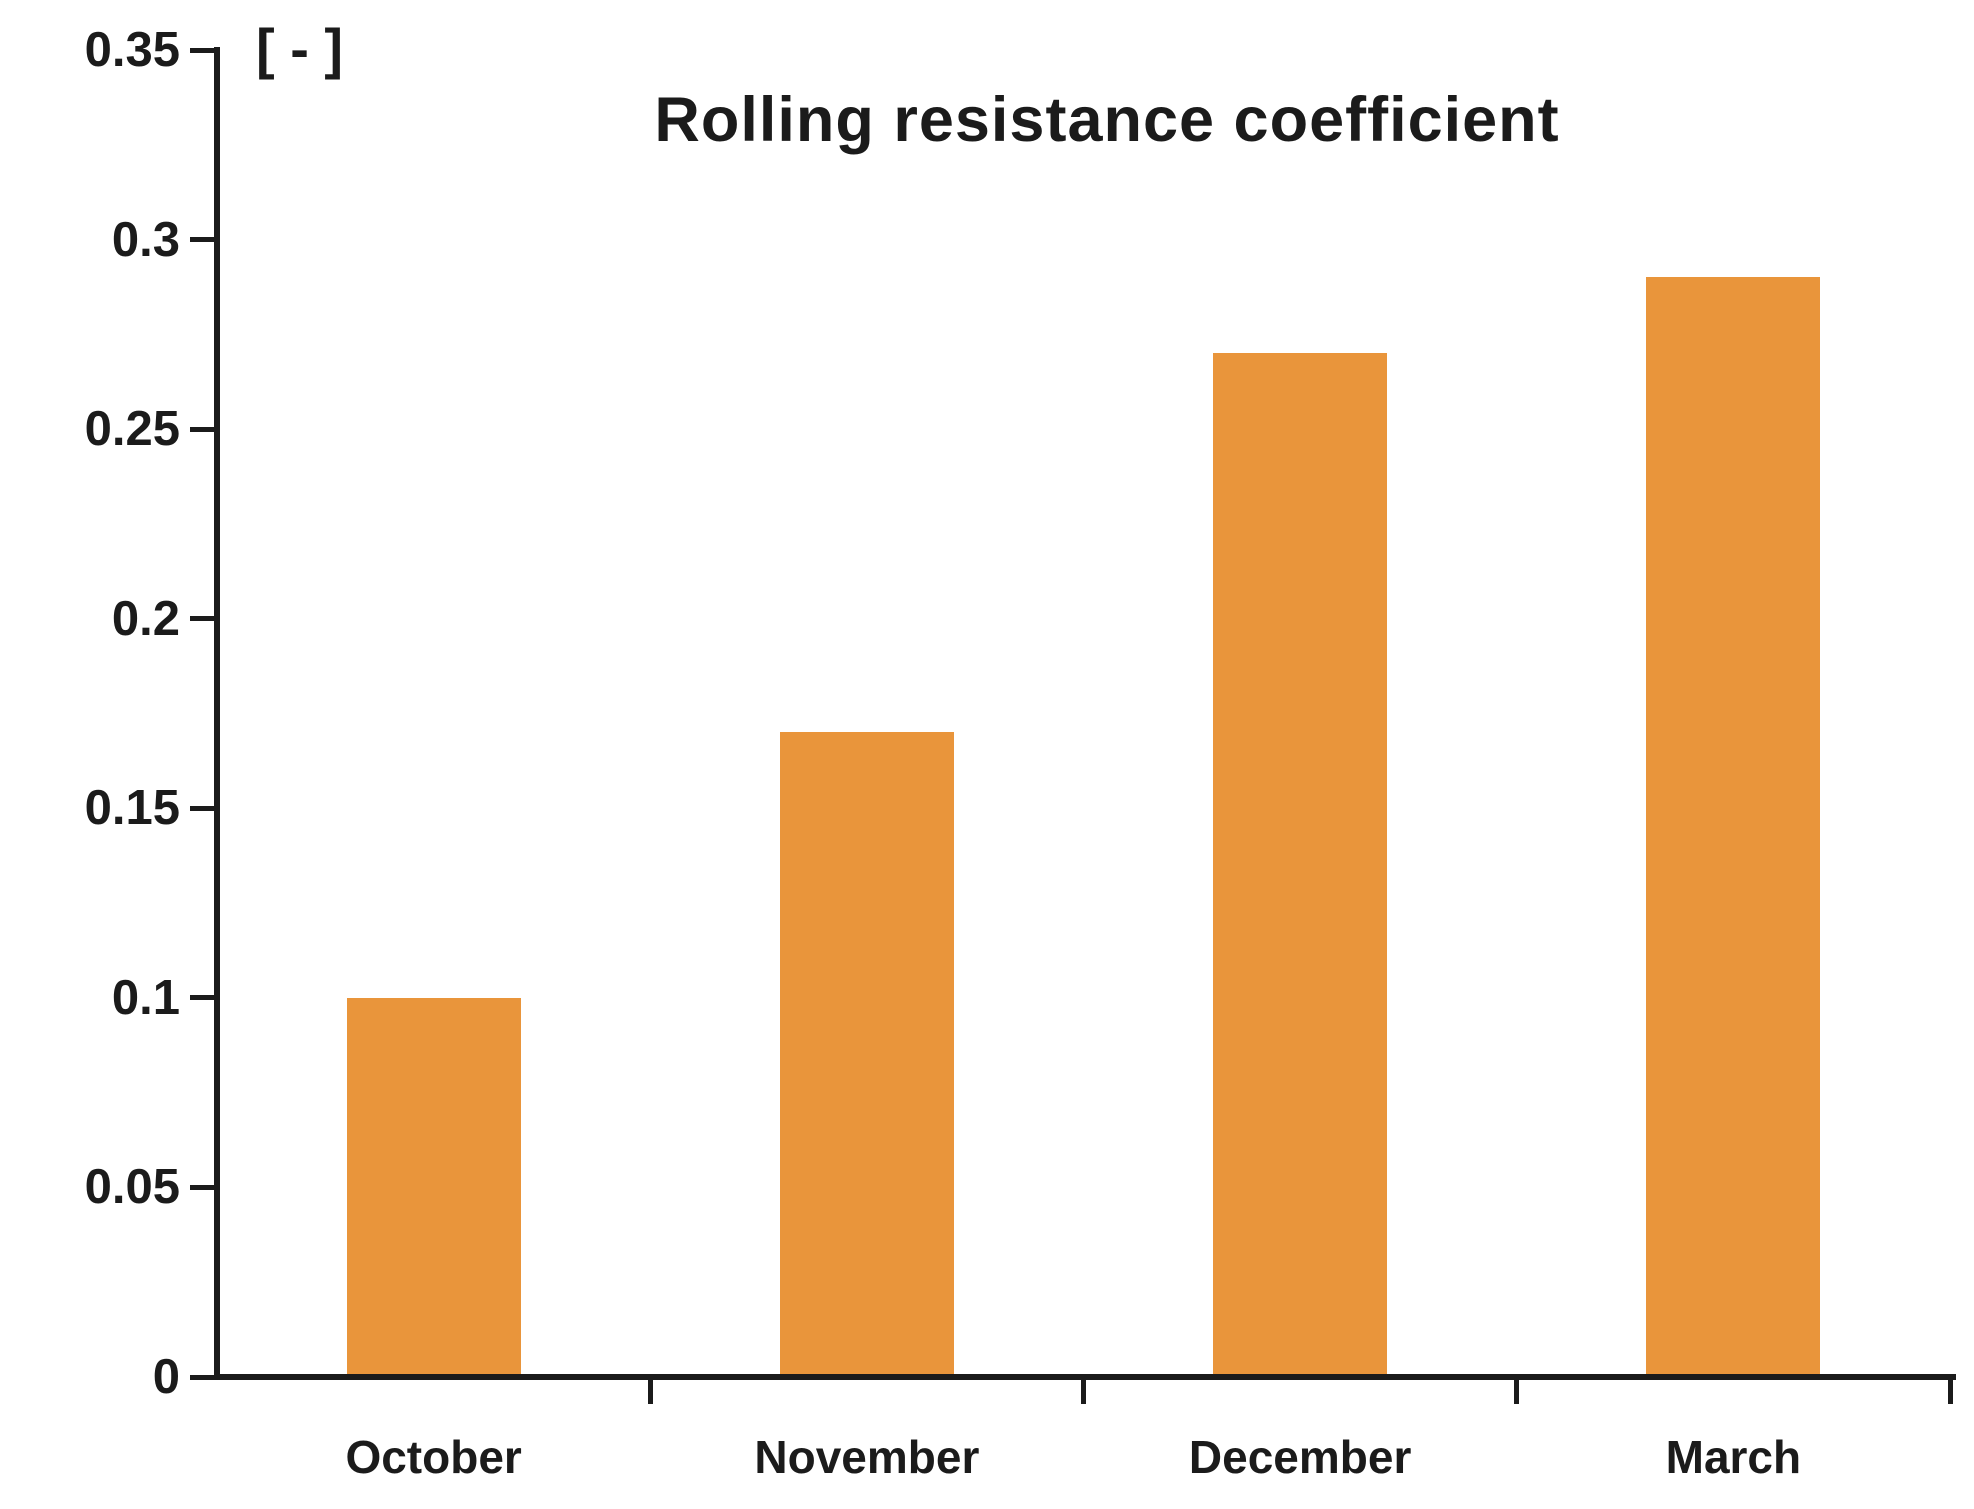 This screenshot has height=1509, width=1974. I want to click on y-axis-unit-label: [ - ], so click(300, 48).